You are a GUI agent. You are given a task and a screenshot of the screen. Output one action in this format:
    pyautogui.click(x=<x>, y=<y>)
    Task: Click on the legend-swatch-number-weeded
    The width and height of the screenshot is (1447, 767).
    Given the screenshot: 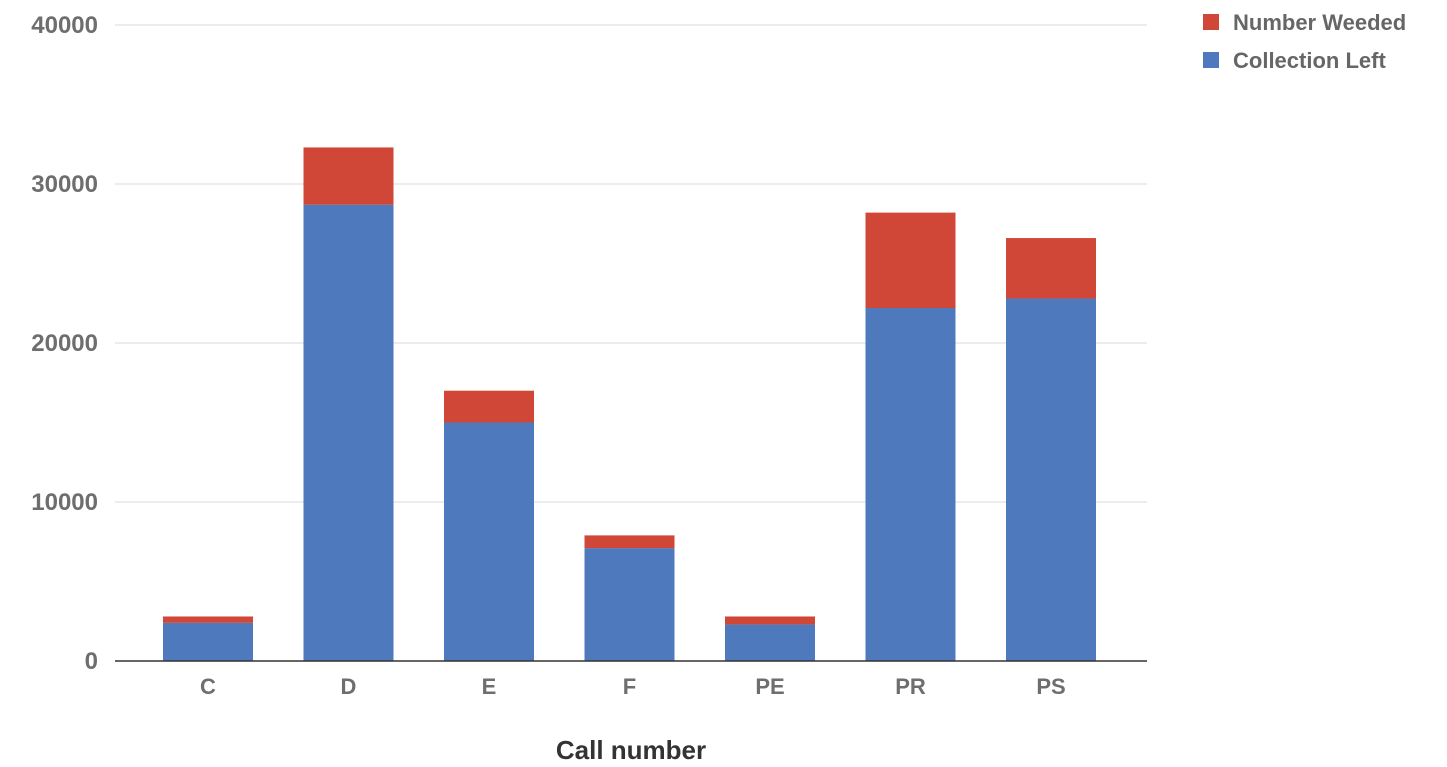 What is the action you would take?
    pyautogui.click(x=1211, y=22)
    